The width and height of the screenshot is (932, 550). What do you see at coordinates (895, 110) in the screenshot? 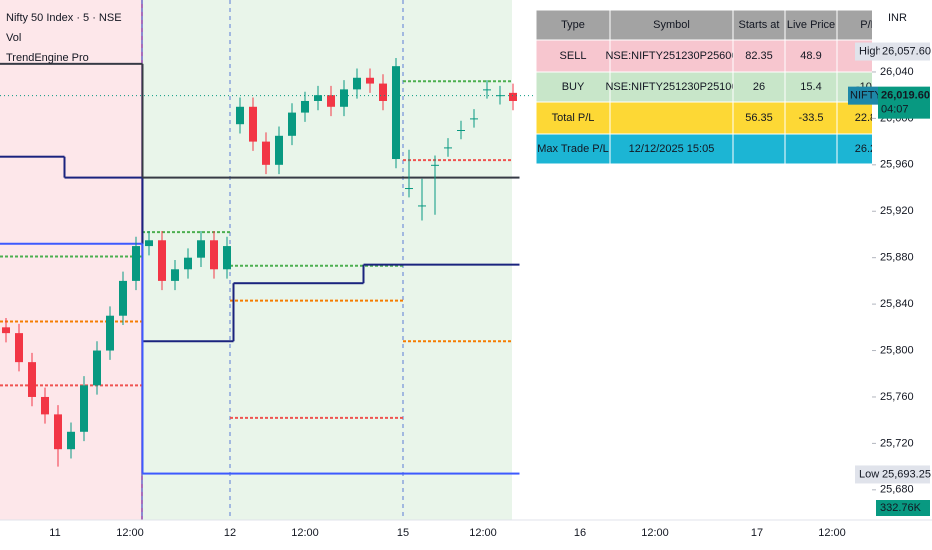
I see `countdown: 04:07` at bounding box center [895, 110].